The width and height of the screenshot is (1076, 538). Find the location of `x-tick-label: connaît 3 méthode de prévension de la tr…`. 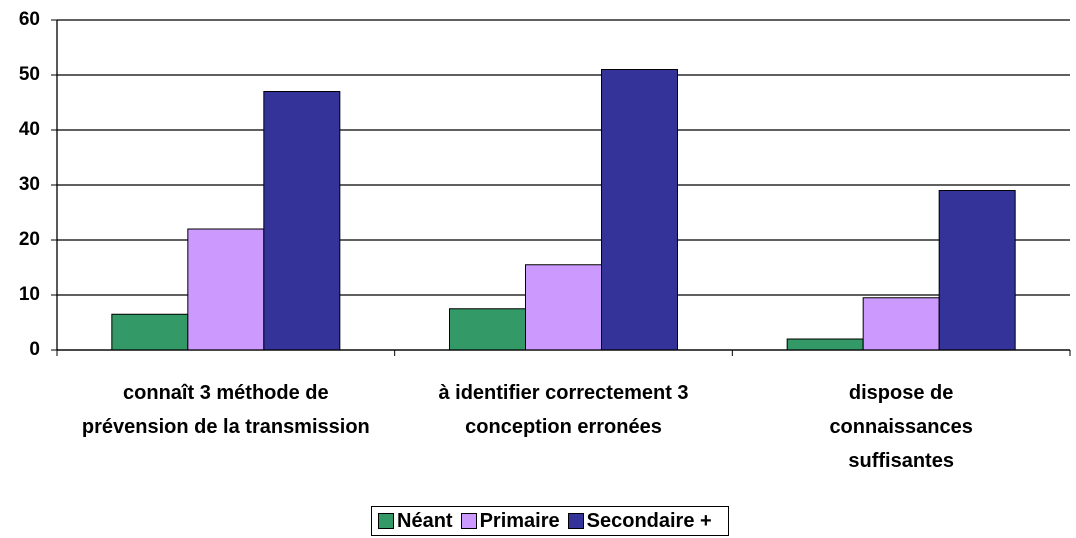

x-tick-label: connaît 3 méthode de prévension de la tr… is located at coordinates (225, 410).